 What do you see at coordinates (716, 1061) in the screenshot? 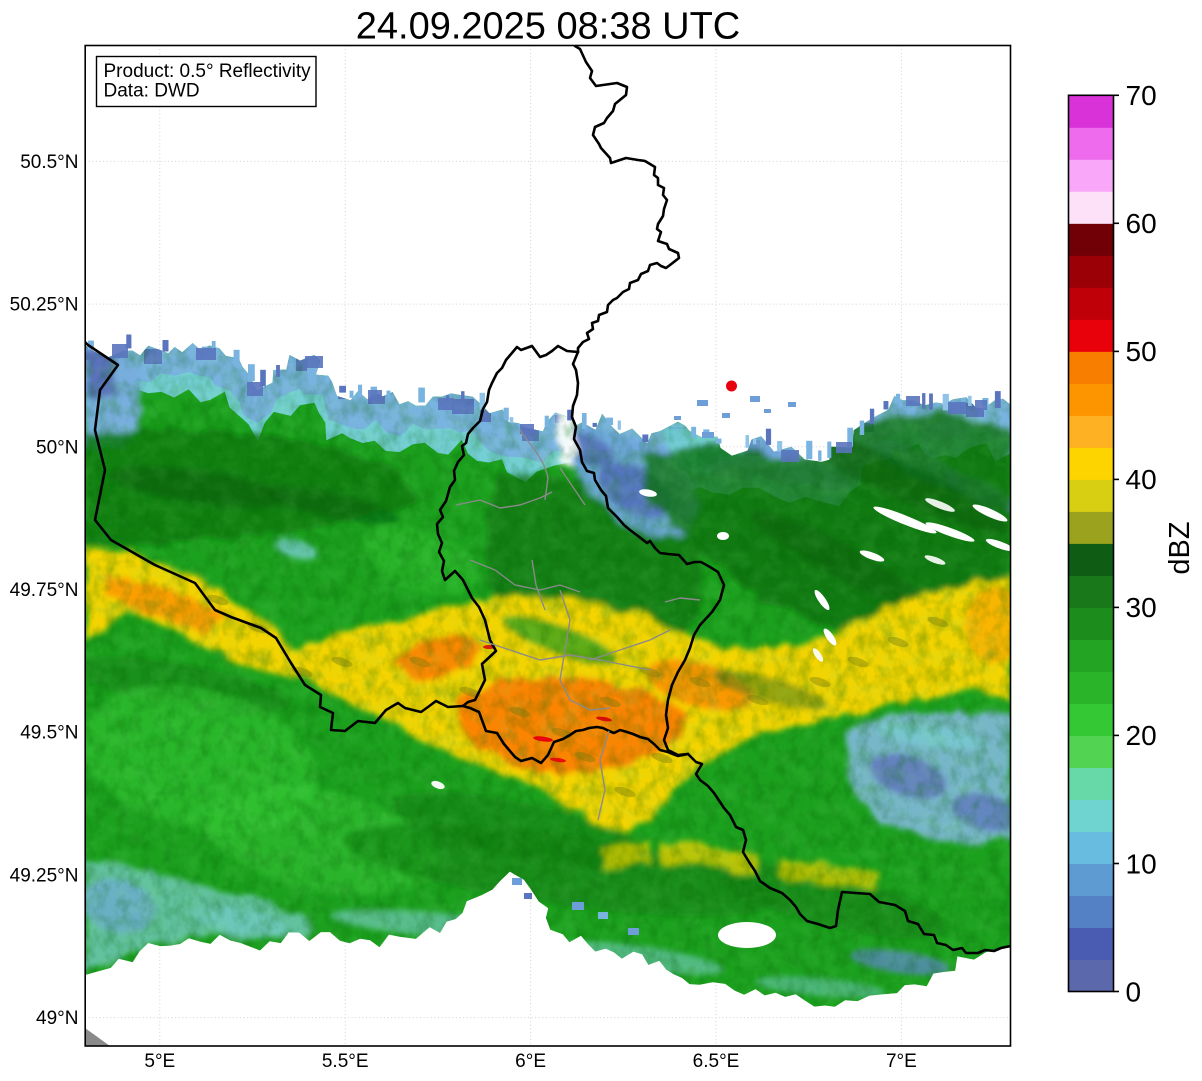
I see `svg-text: 6.5°E` at bounding box center [716, 1061].